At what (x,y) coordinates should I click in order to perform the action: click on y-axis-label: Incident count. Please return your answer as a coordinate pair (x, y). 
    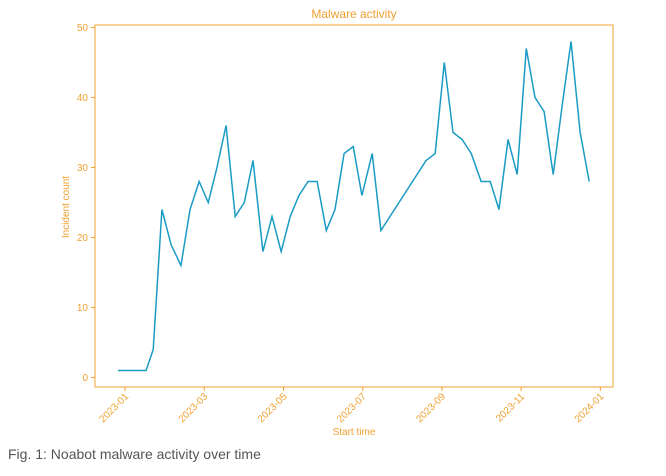
    Looking at the image, I should click on (66, 207).